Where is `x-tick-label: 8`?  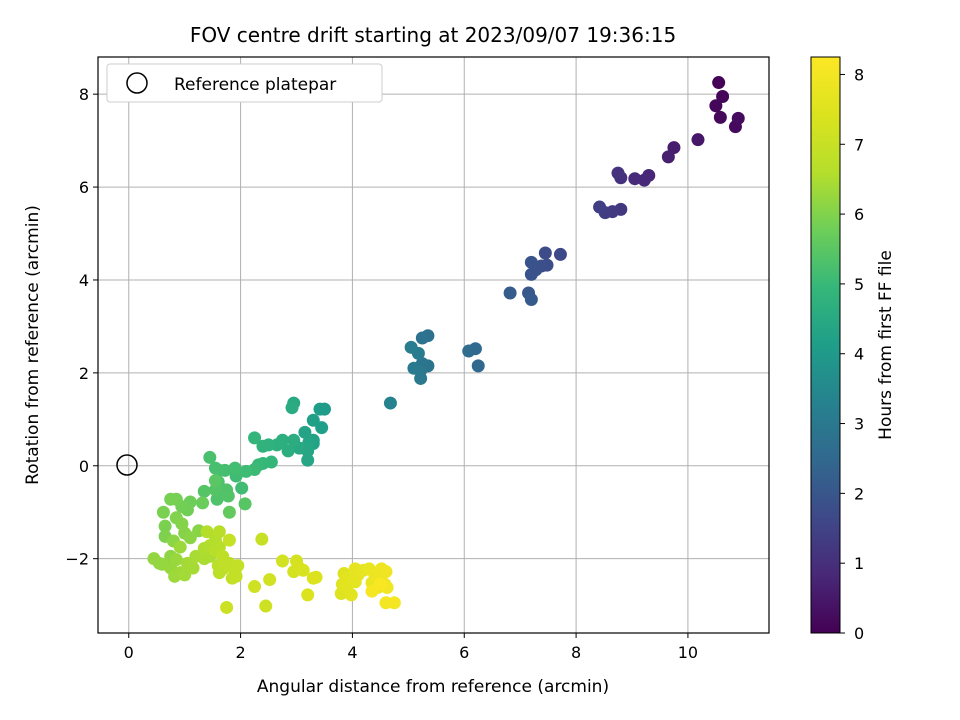 x-tick-label: 8 is located at coordinates (576, 652).